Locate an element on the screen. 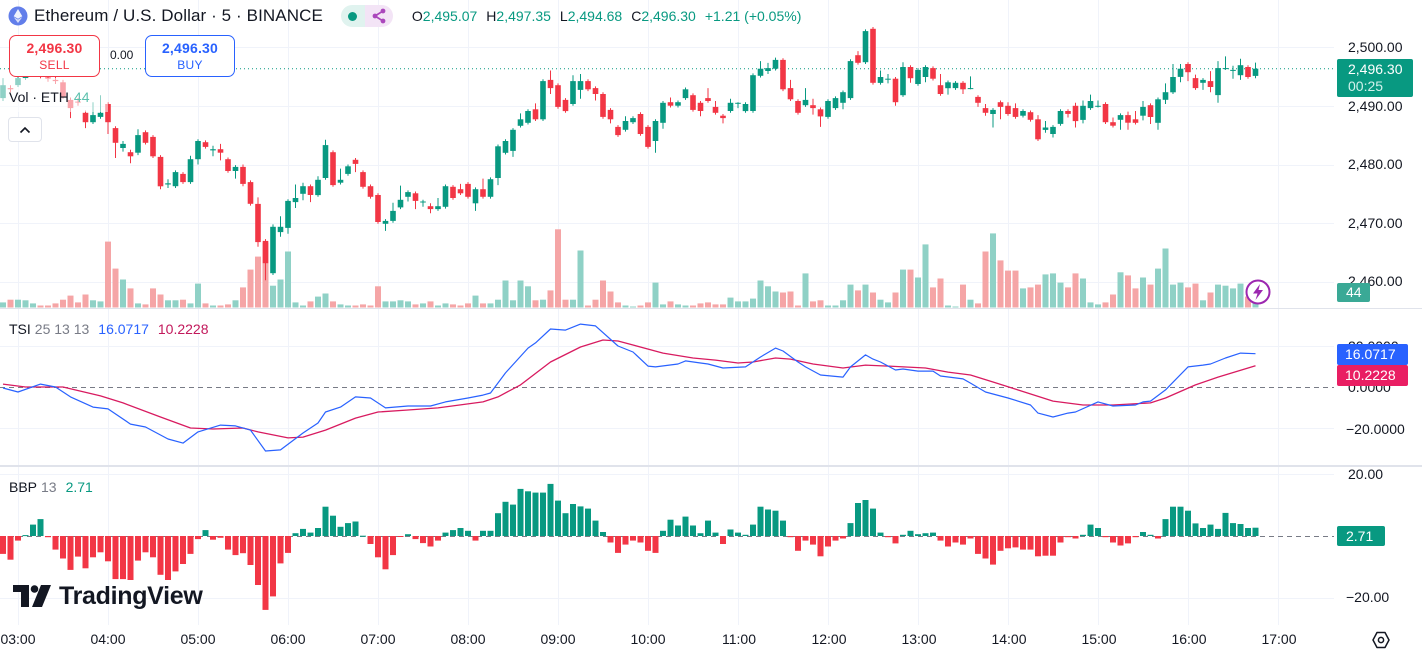  open-value: 2,495.07 is located at coordinates (450, 16).